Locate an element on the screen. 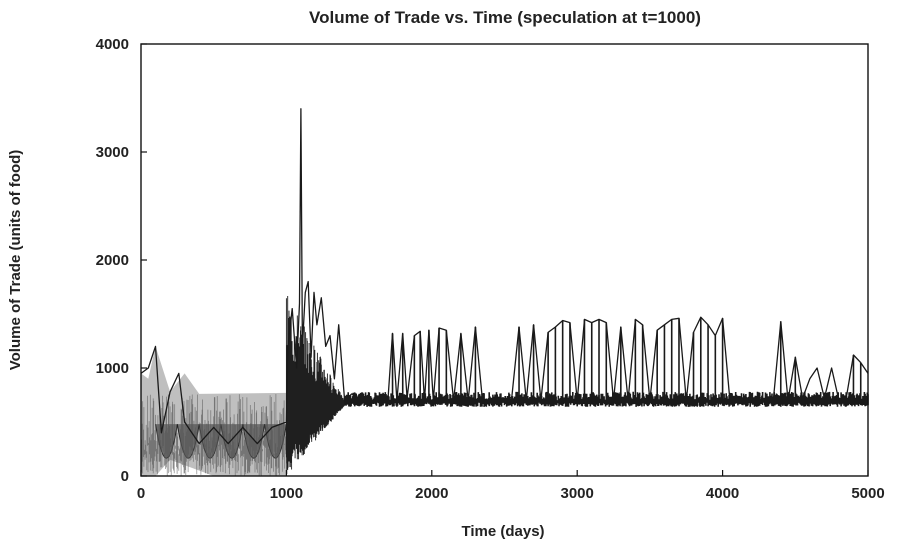 The height and width of the screenshot is (544, 901). y-tick-label: 3000 is located at coordinates (112, 152).